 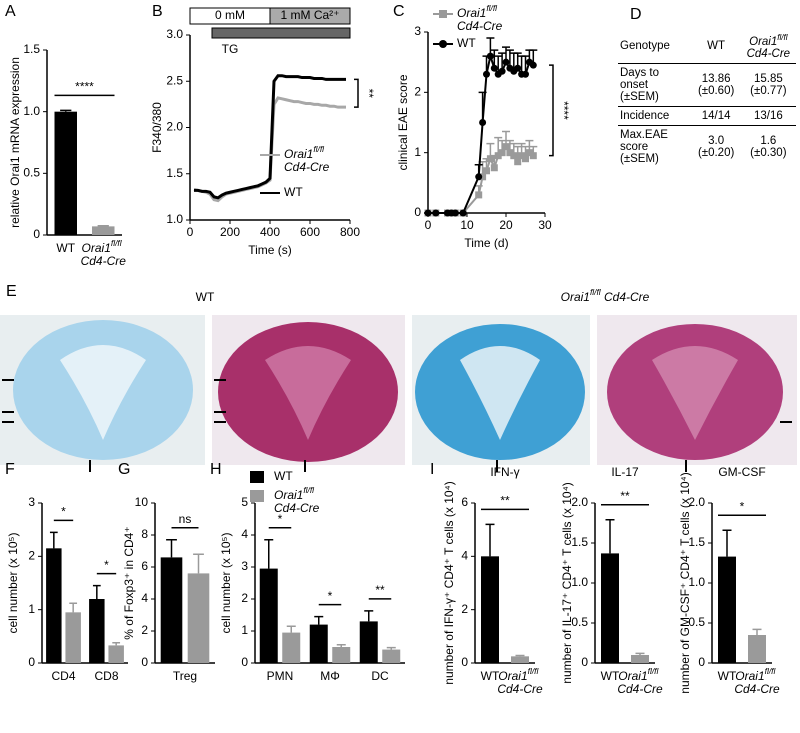 What do you see at coordinates (449, 582) in the screenshot?
I see `y-axis-label: number of IFN-γ⁺ CD4⁺ T cells (x 10⁴)` at bounding box center [449, 582].